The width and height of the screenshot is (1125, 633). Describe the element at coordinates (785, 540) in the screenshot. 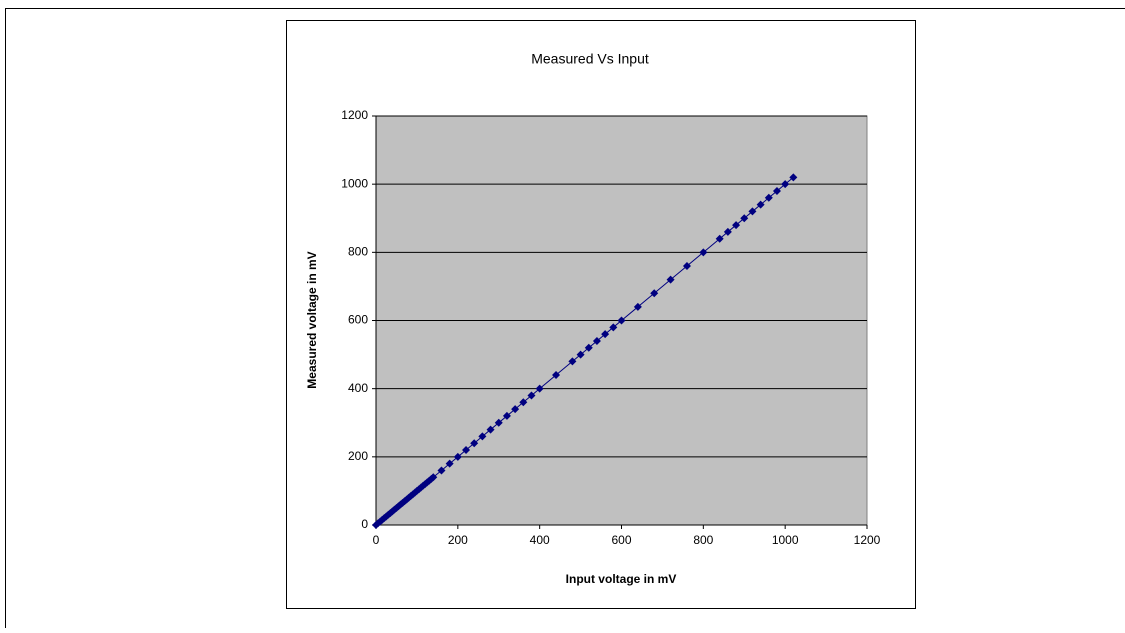

I see `x-tick-label: 1000` at that location.